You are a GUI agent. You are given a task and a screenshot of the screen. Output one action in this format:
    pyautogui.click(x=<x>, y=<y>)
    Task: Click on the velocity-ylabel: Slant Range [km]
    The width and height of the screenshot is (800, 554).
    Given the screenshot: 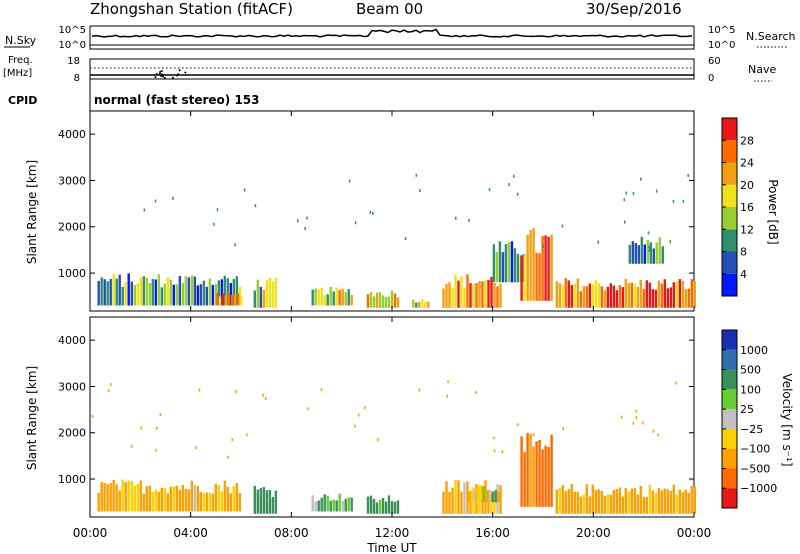 What is the action you would take?
    pyautogui.click(x=32, y=418)
    